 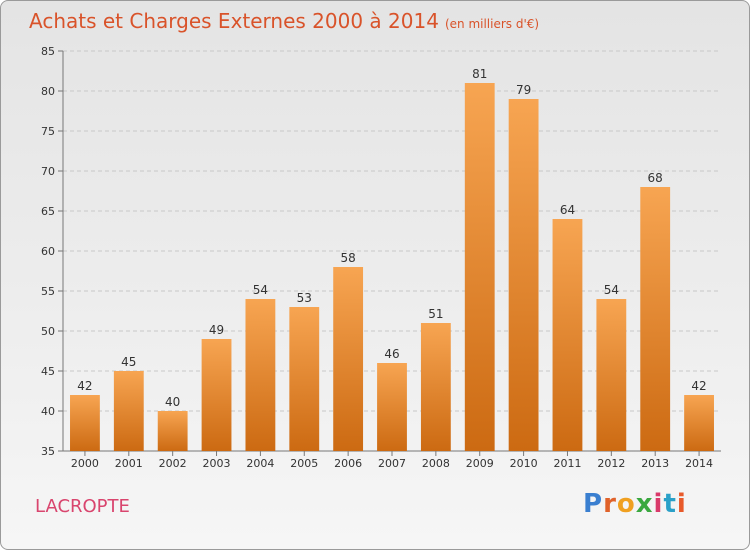 I want to click on x-tick-label: 2006, so click(x=348, y=463).